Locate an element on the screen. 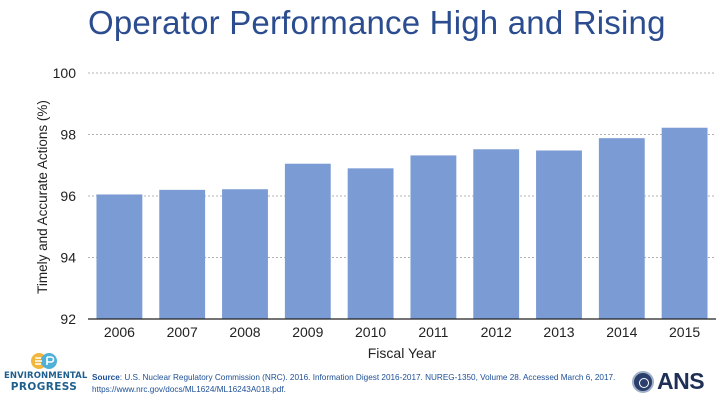 Image resolution: width=720 pixels, height=405 pixels. x-tick-label: 2015 is located at coordinates (684, 332).